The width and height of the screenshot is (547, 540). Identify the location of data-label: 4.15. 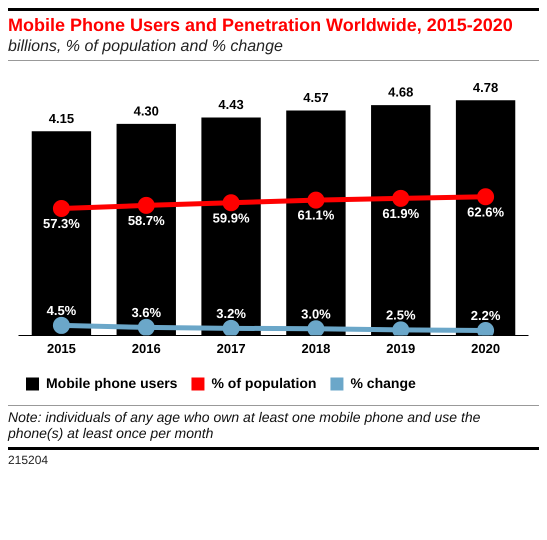
(61, 118).